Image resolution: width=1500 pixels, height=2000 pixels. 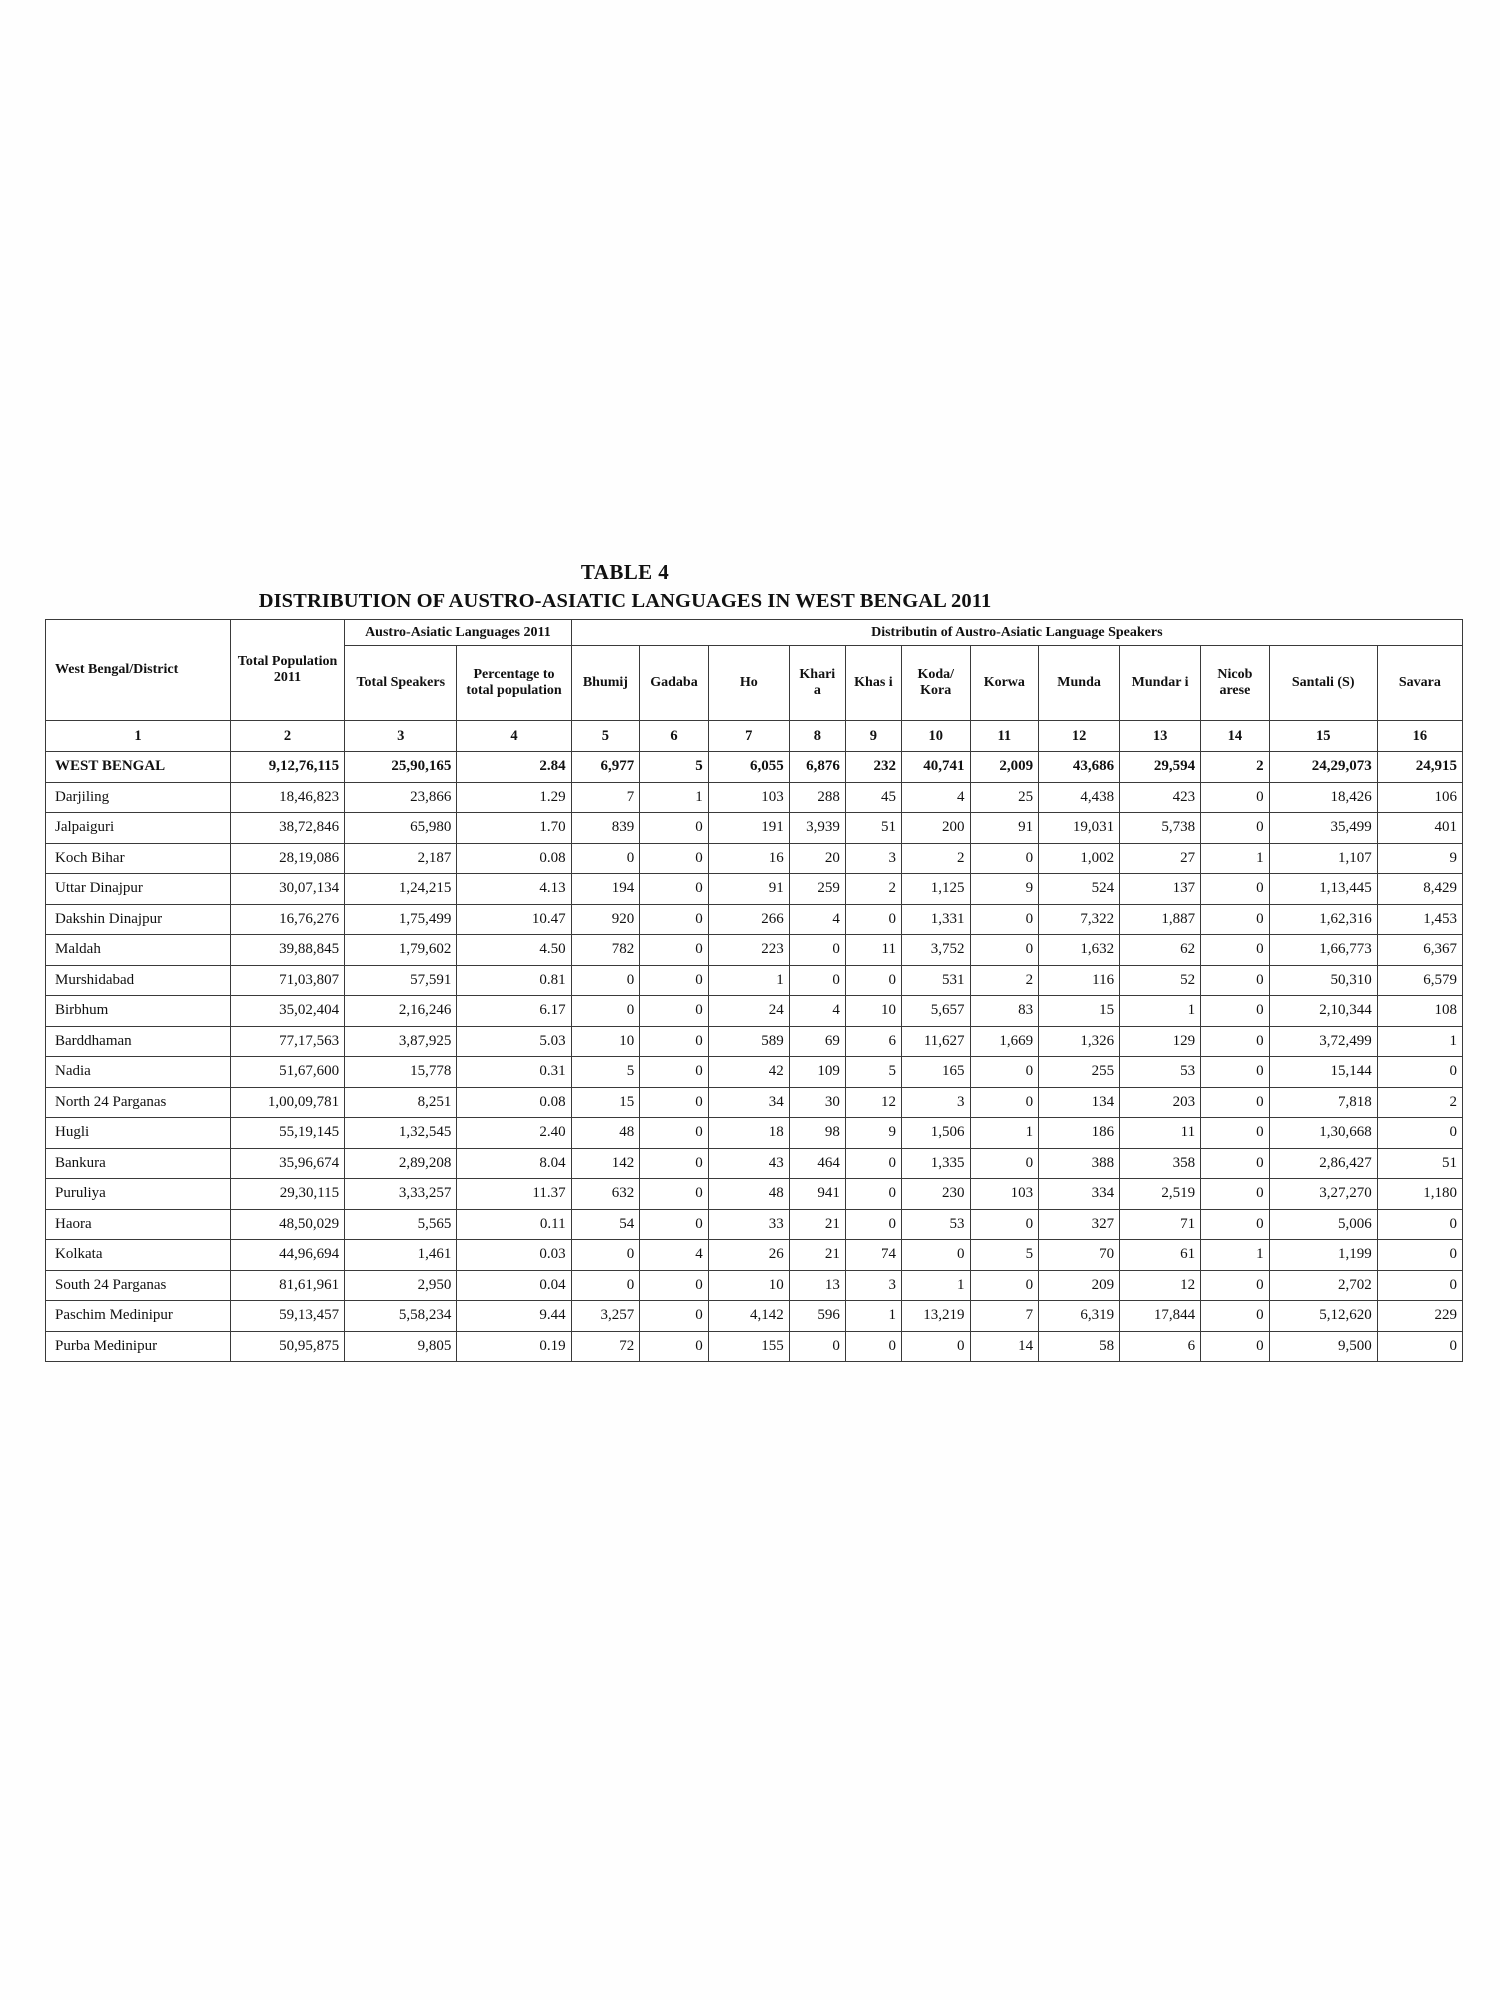 I want to click on row-cell: 1,66,773, so click(x=1323, y=950).